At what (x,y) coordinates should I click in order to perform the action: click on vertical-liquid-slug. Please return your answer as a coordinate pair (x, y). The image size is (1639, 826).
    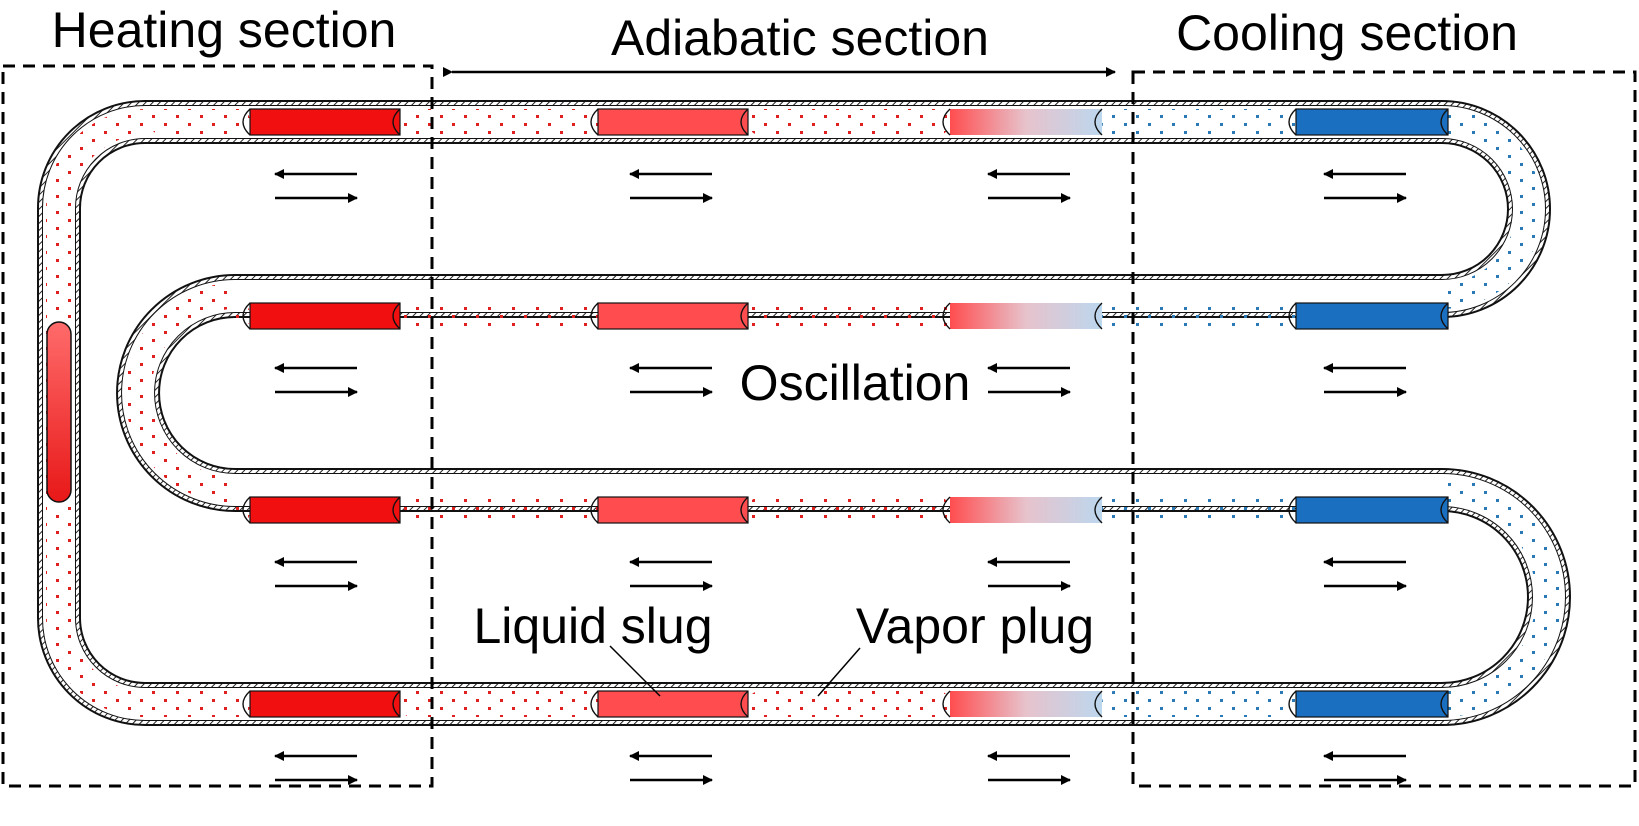
    Looking at the image, I should click on (59, 412).